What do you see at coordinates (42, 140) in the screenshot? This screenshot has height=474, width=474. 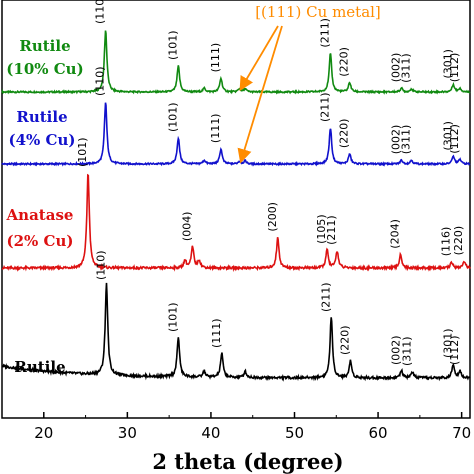 I see `series-name-label: (4% Cu)` at bounding box center [42, 140].